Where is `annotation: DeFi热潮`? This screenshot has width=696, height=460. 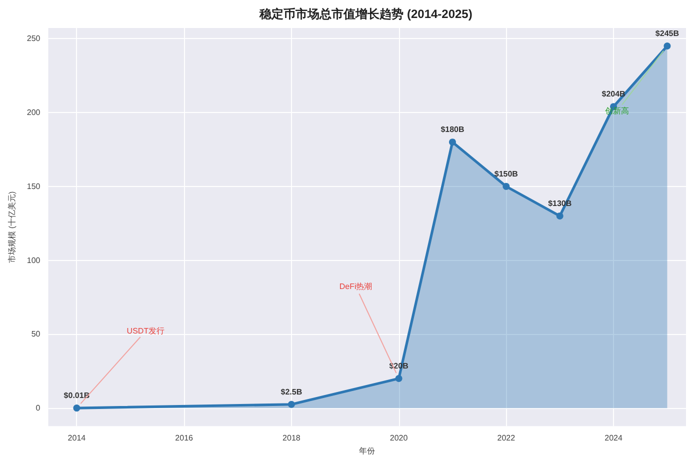 annotation: DeFi热潮 is located at coordinates (355, 287).